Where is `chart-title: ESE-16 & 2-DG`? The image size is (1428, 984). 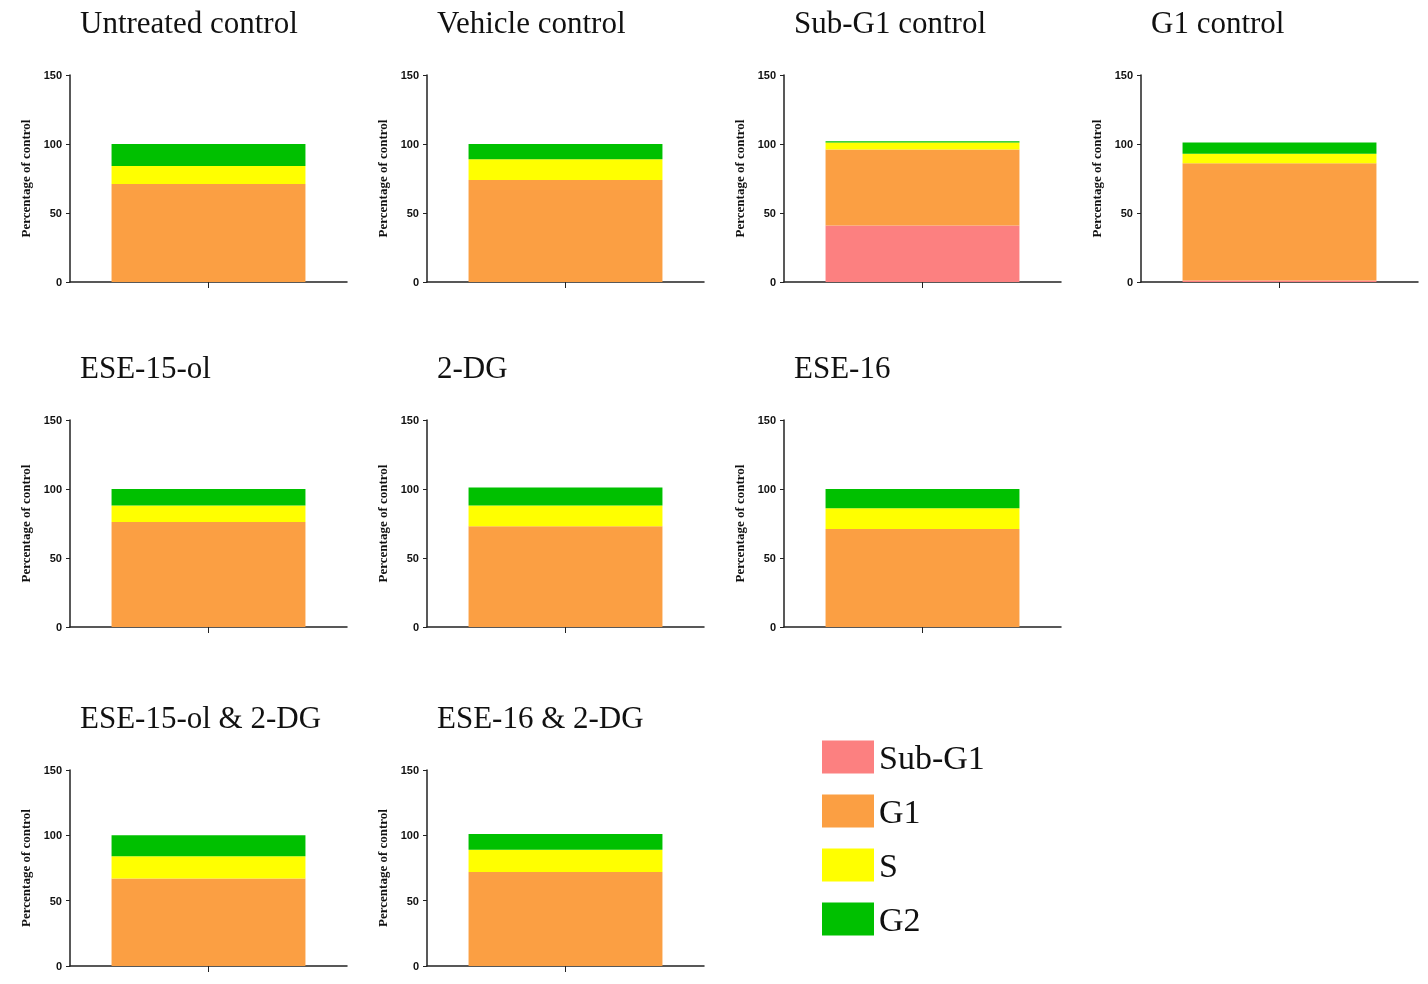 chart-title: ESE-16 & 2-DG is located at coordinates (540, 717).